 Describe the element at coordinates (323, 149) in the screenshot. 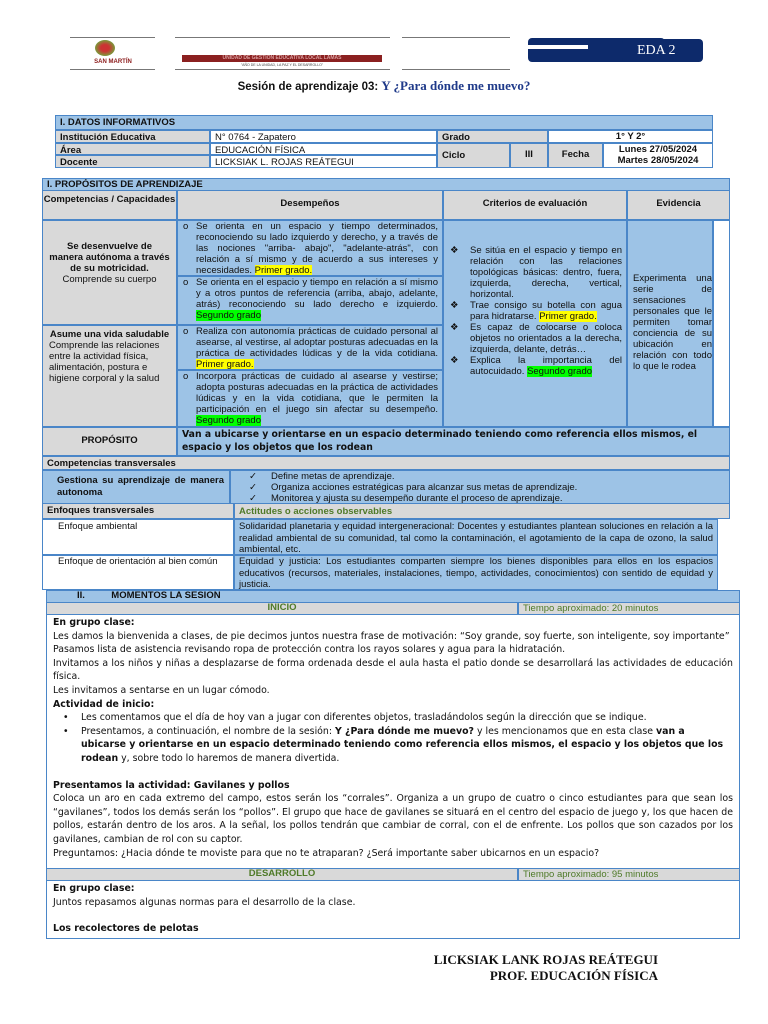

I see `value: EDUCACIÓN FÍSICA` at that location.